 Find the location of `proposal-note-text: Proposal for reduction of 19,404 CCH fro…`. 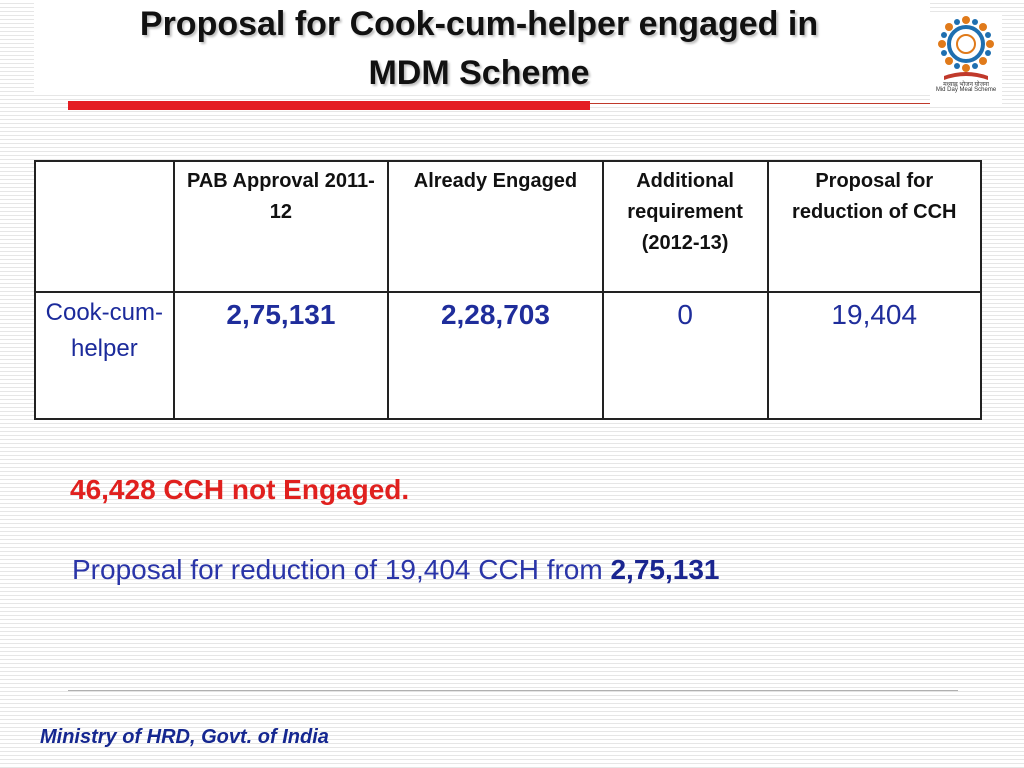

proposal-note-text: Proposal for reduction of 19,404 CCH fro… is located at coordinates (337, 569).